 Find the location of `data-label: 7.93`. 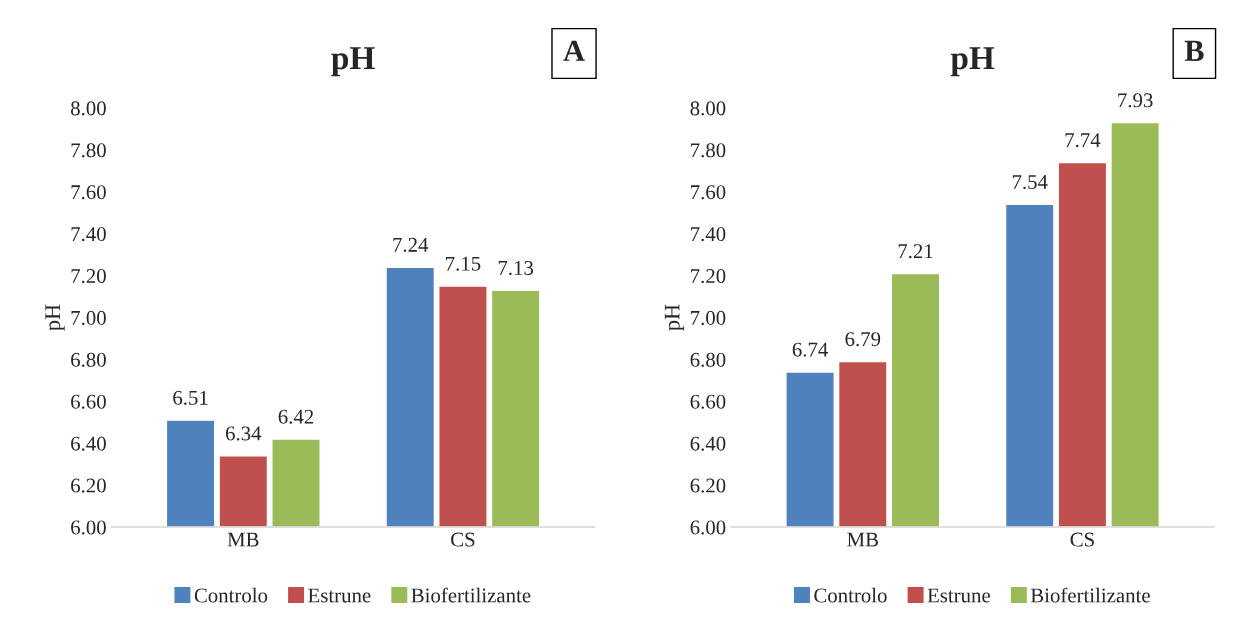

data-label: 7.93 is located at coordinates (1135, 100).